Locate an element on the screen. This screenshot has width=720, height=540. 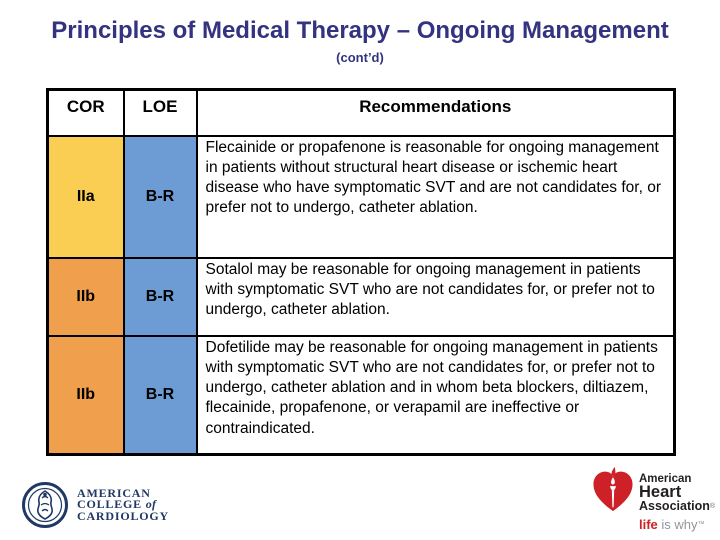
aha-tagline: life is why™ is located at coordinates (672, 524).